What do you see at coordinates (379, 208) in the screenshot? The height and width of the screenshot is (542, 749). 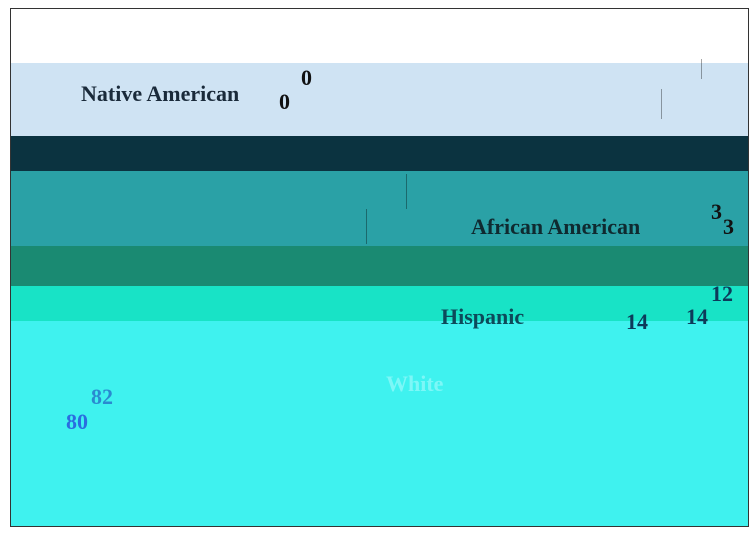 I see `band-teal` at bounding box center [379, 208].